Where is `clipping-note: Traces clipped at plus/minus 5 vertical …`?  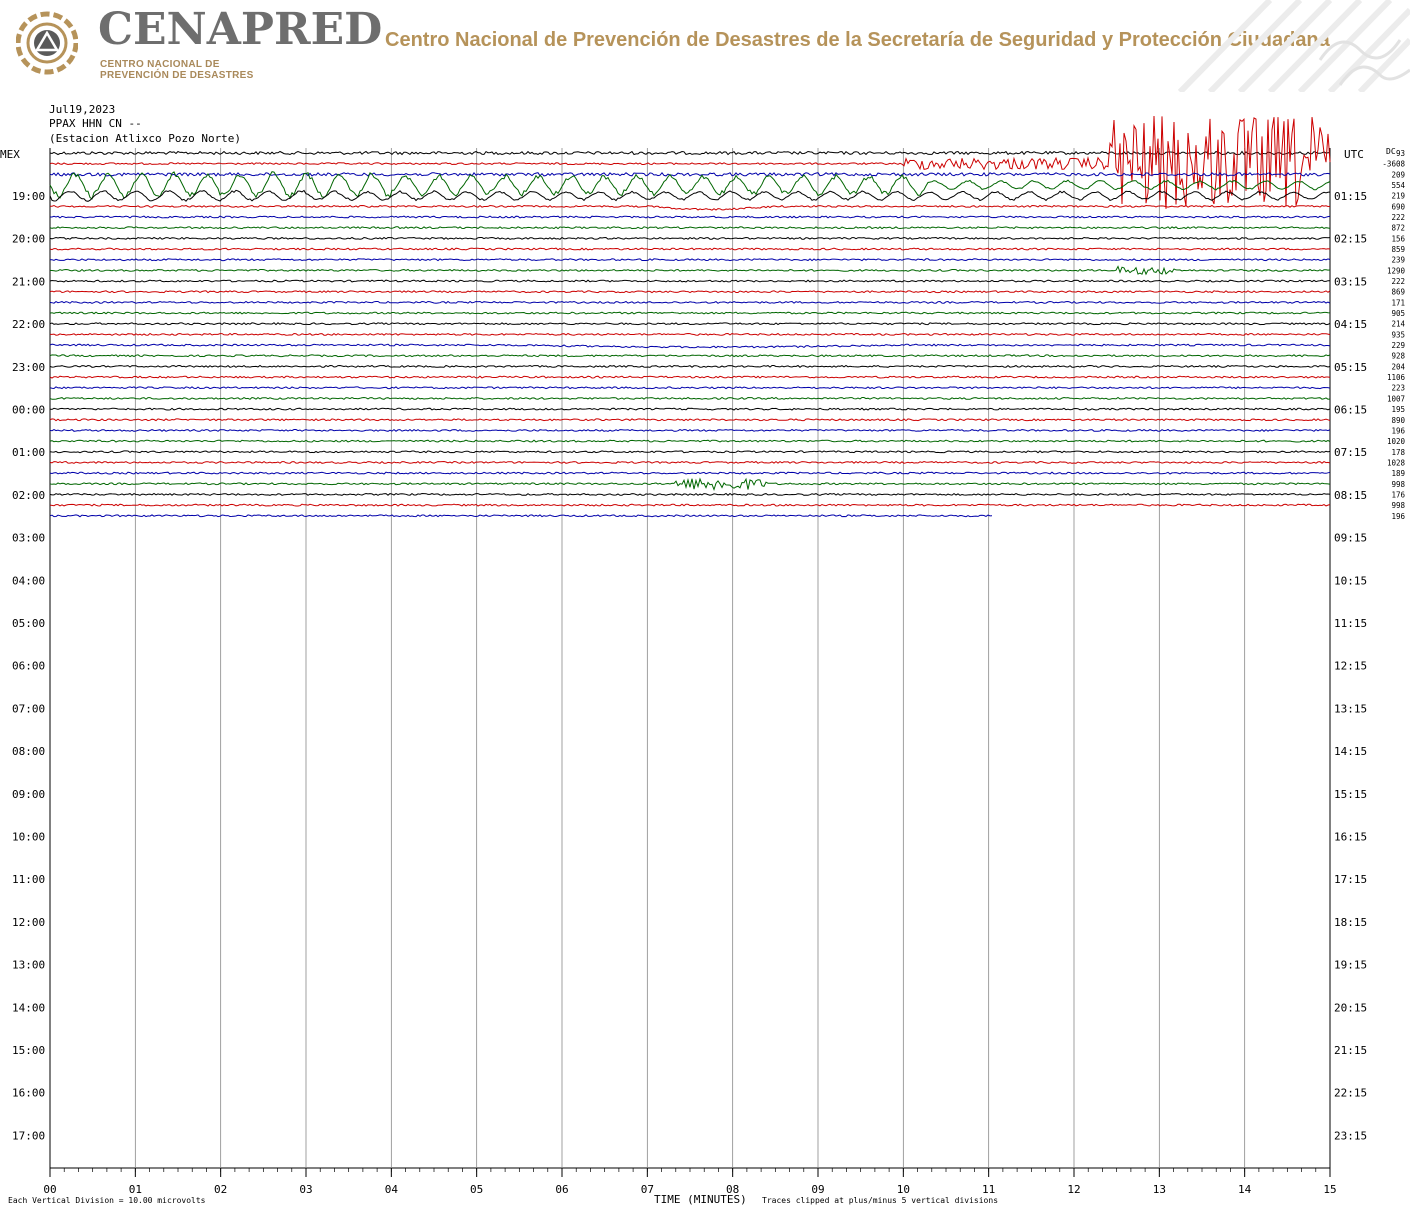 clipping-note: Traces clipped at plus/minus 5 vertical … is located at coordinates (880, 1200).